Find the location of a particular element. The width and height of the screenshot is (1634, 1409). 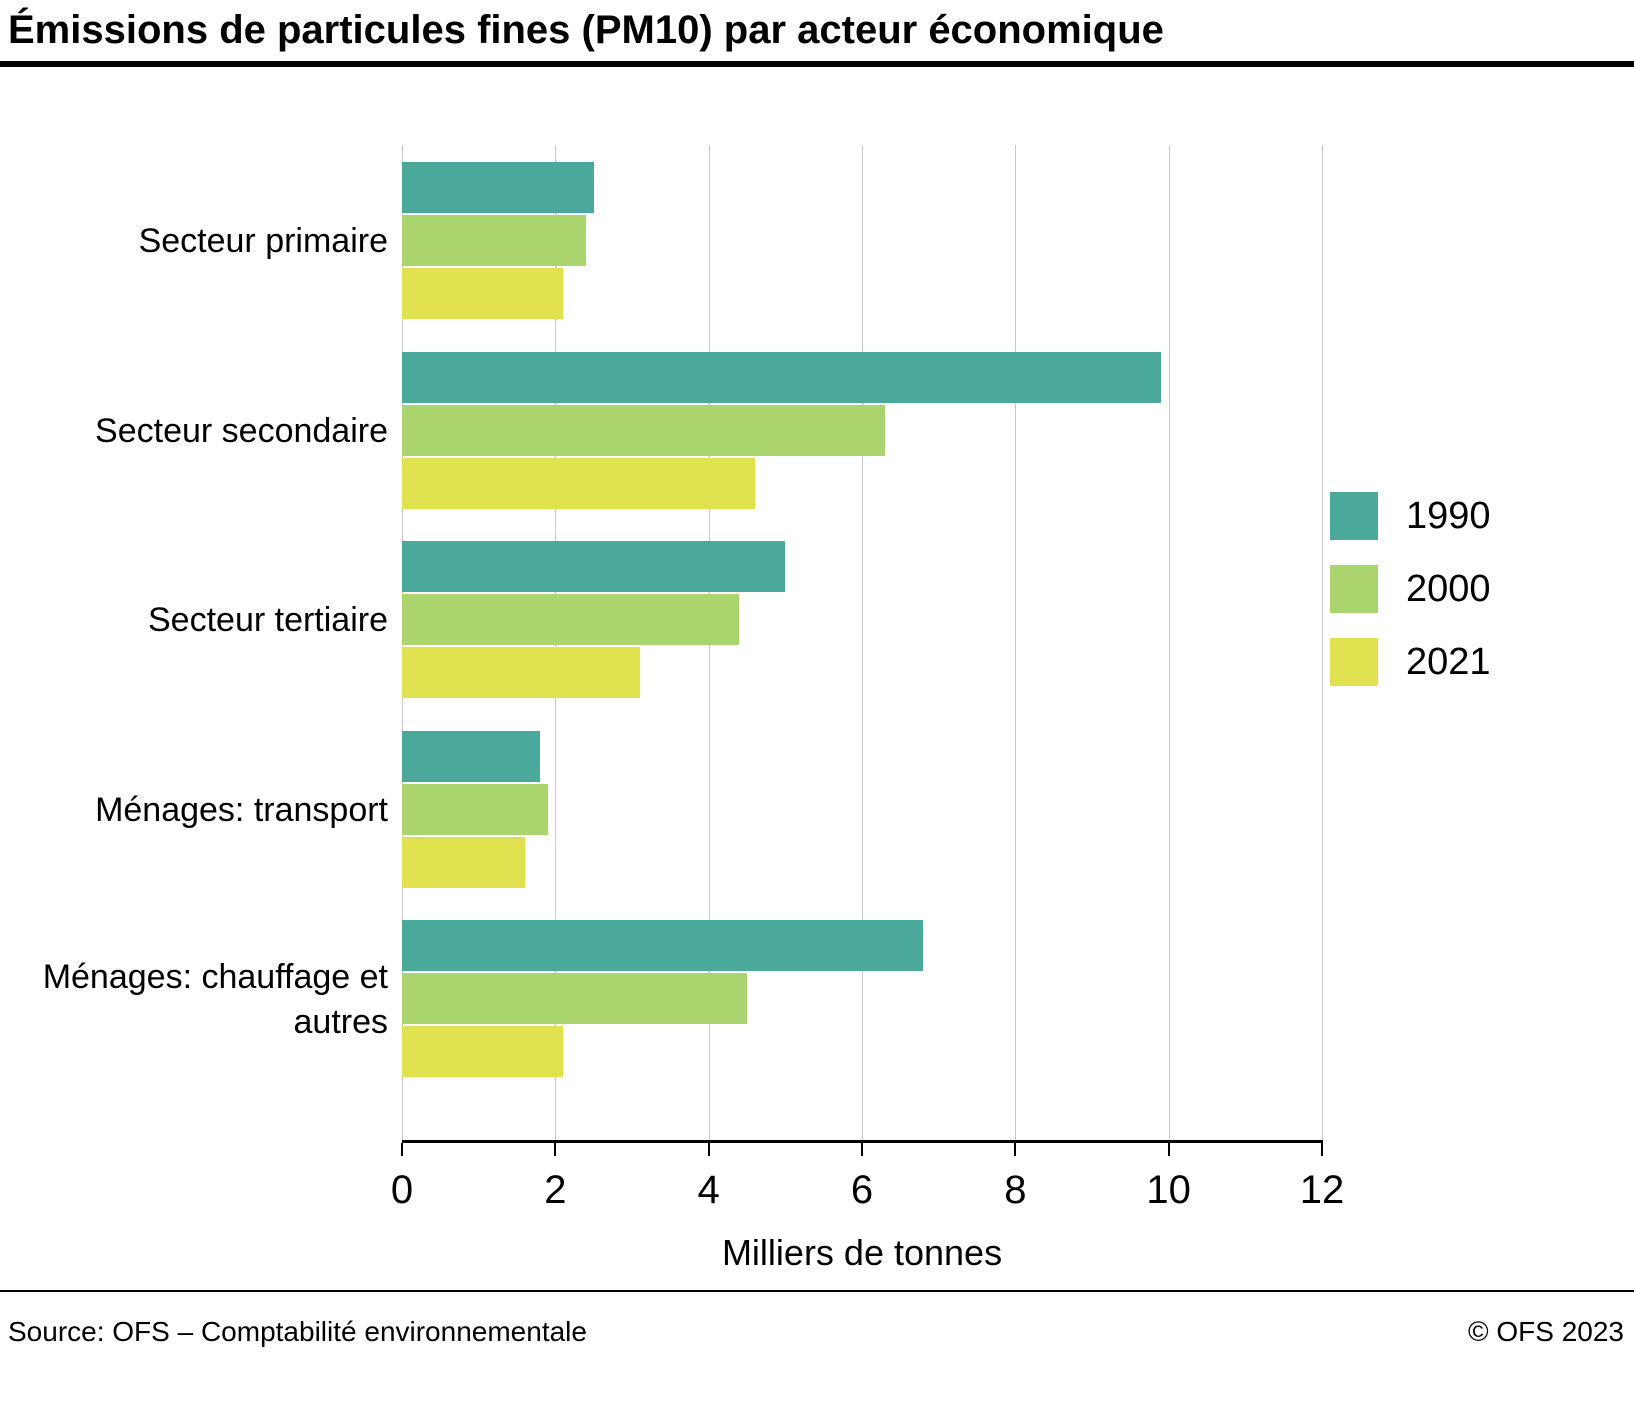

title-rule is located at coordinates (817, 64).